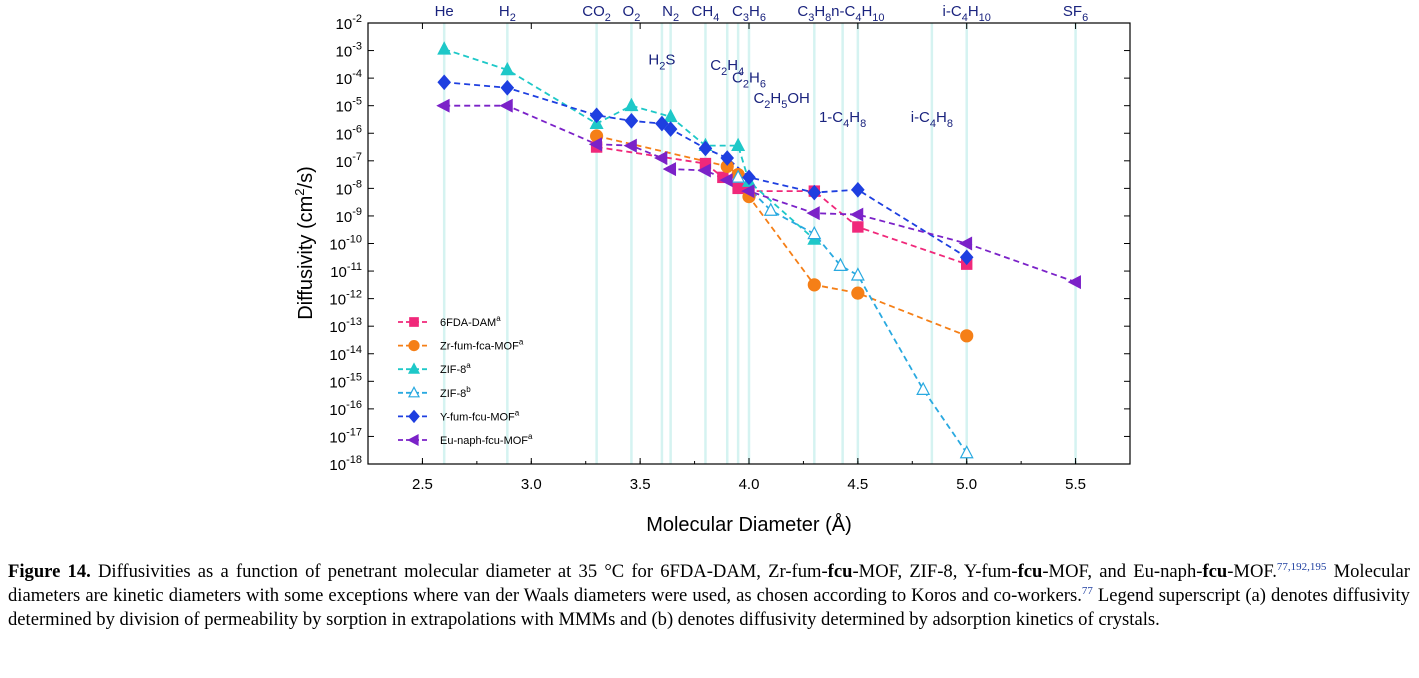 Image resolution: width=1419 pixels, height=678 pixels. What do you see at coordinates (670, 13) in the screenshot?
I see `gas-label-top: N2` at bounding box center [670, 13].